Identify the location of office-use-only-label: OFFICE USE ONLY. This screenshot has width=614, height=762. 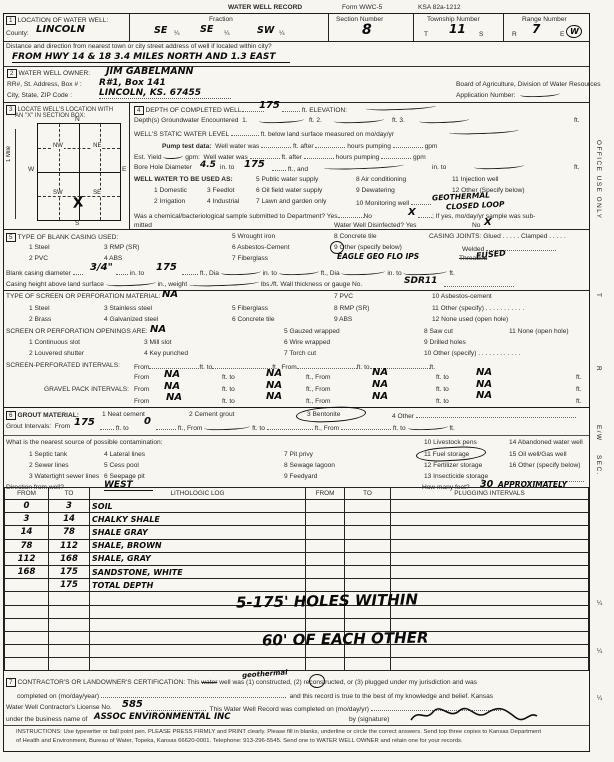
(598, 180).